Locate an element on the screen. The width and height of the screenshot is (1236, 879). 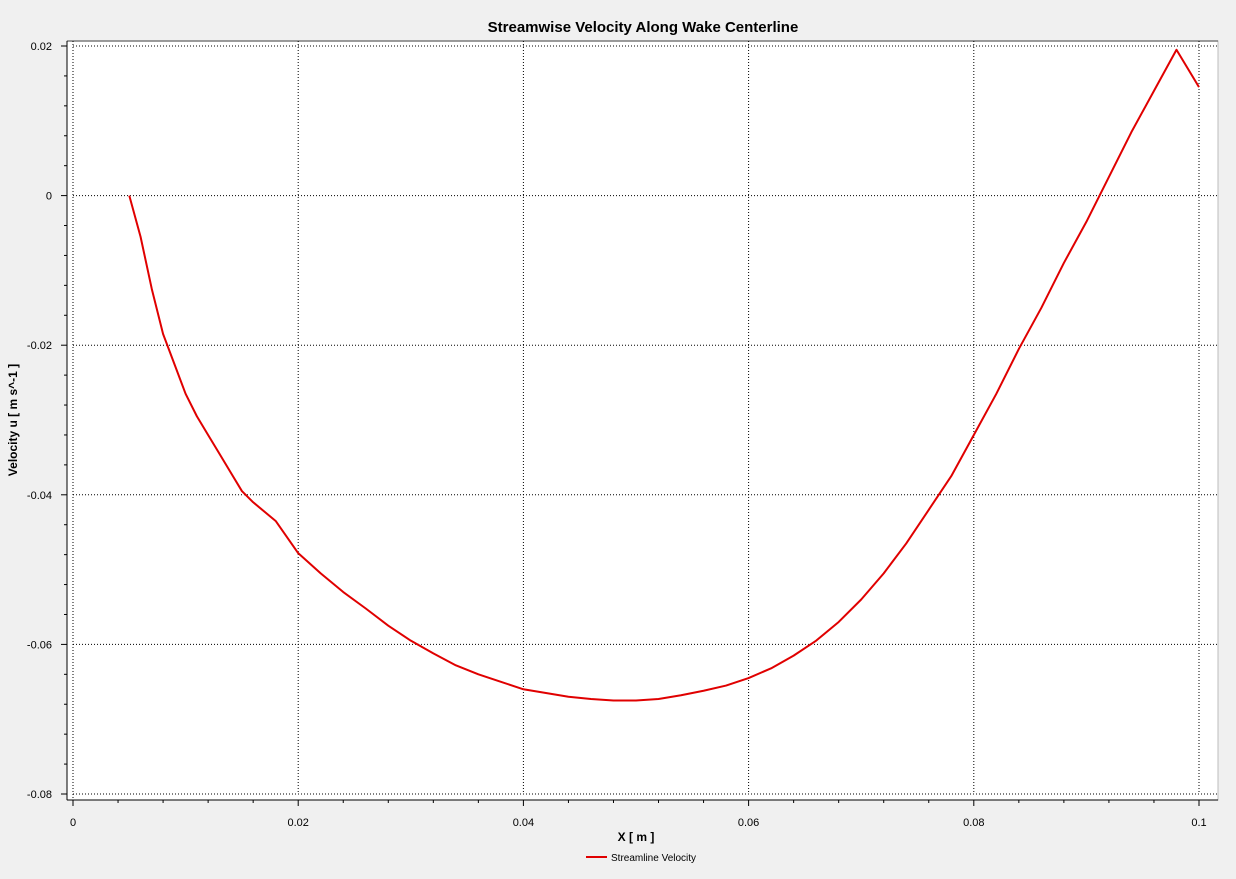
x-tick-label: 0.02 is located at coordinates (297, 823).